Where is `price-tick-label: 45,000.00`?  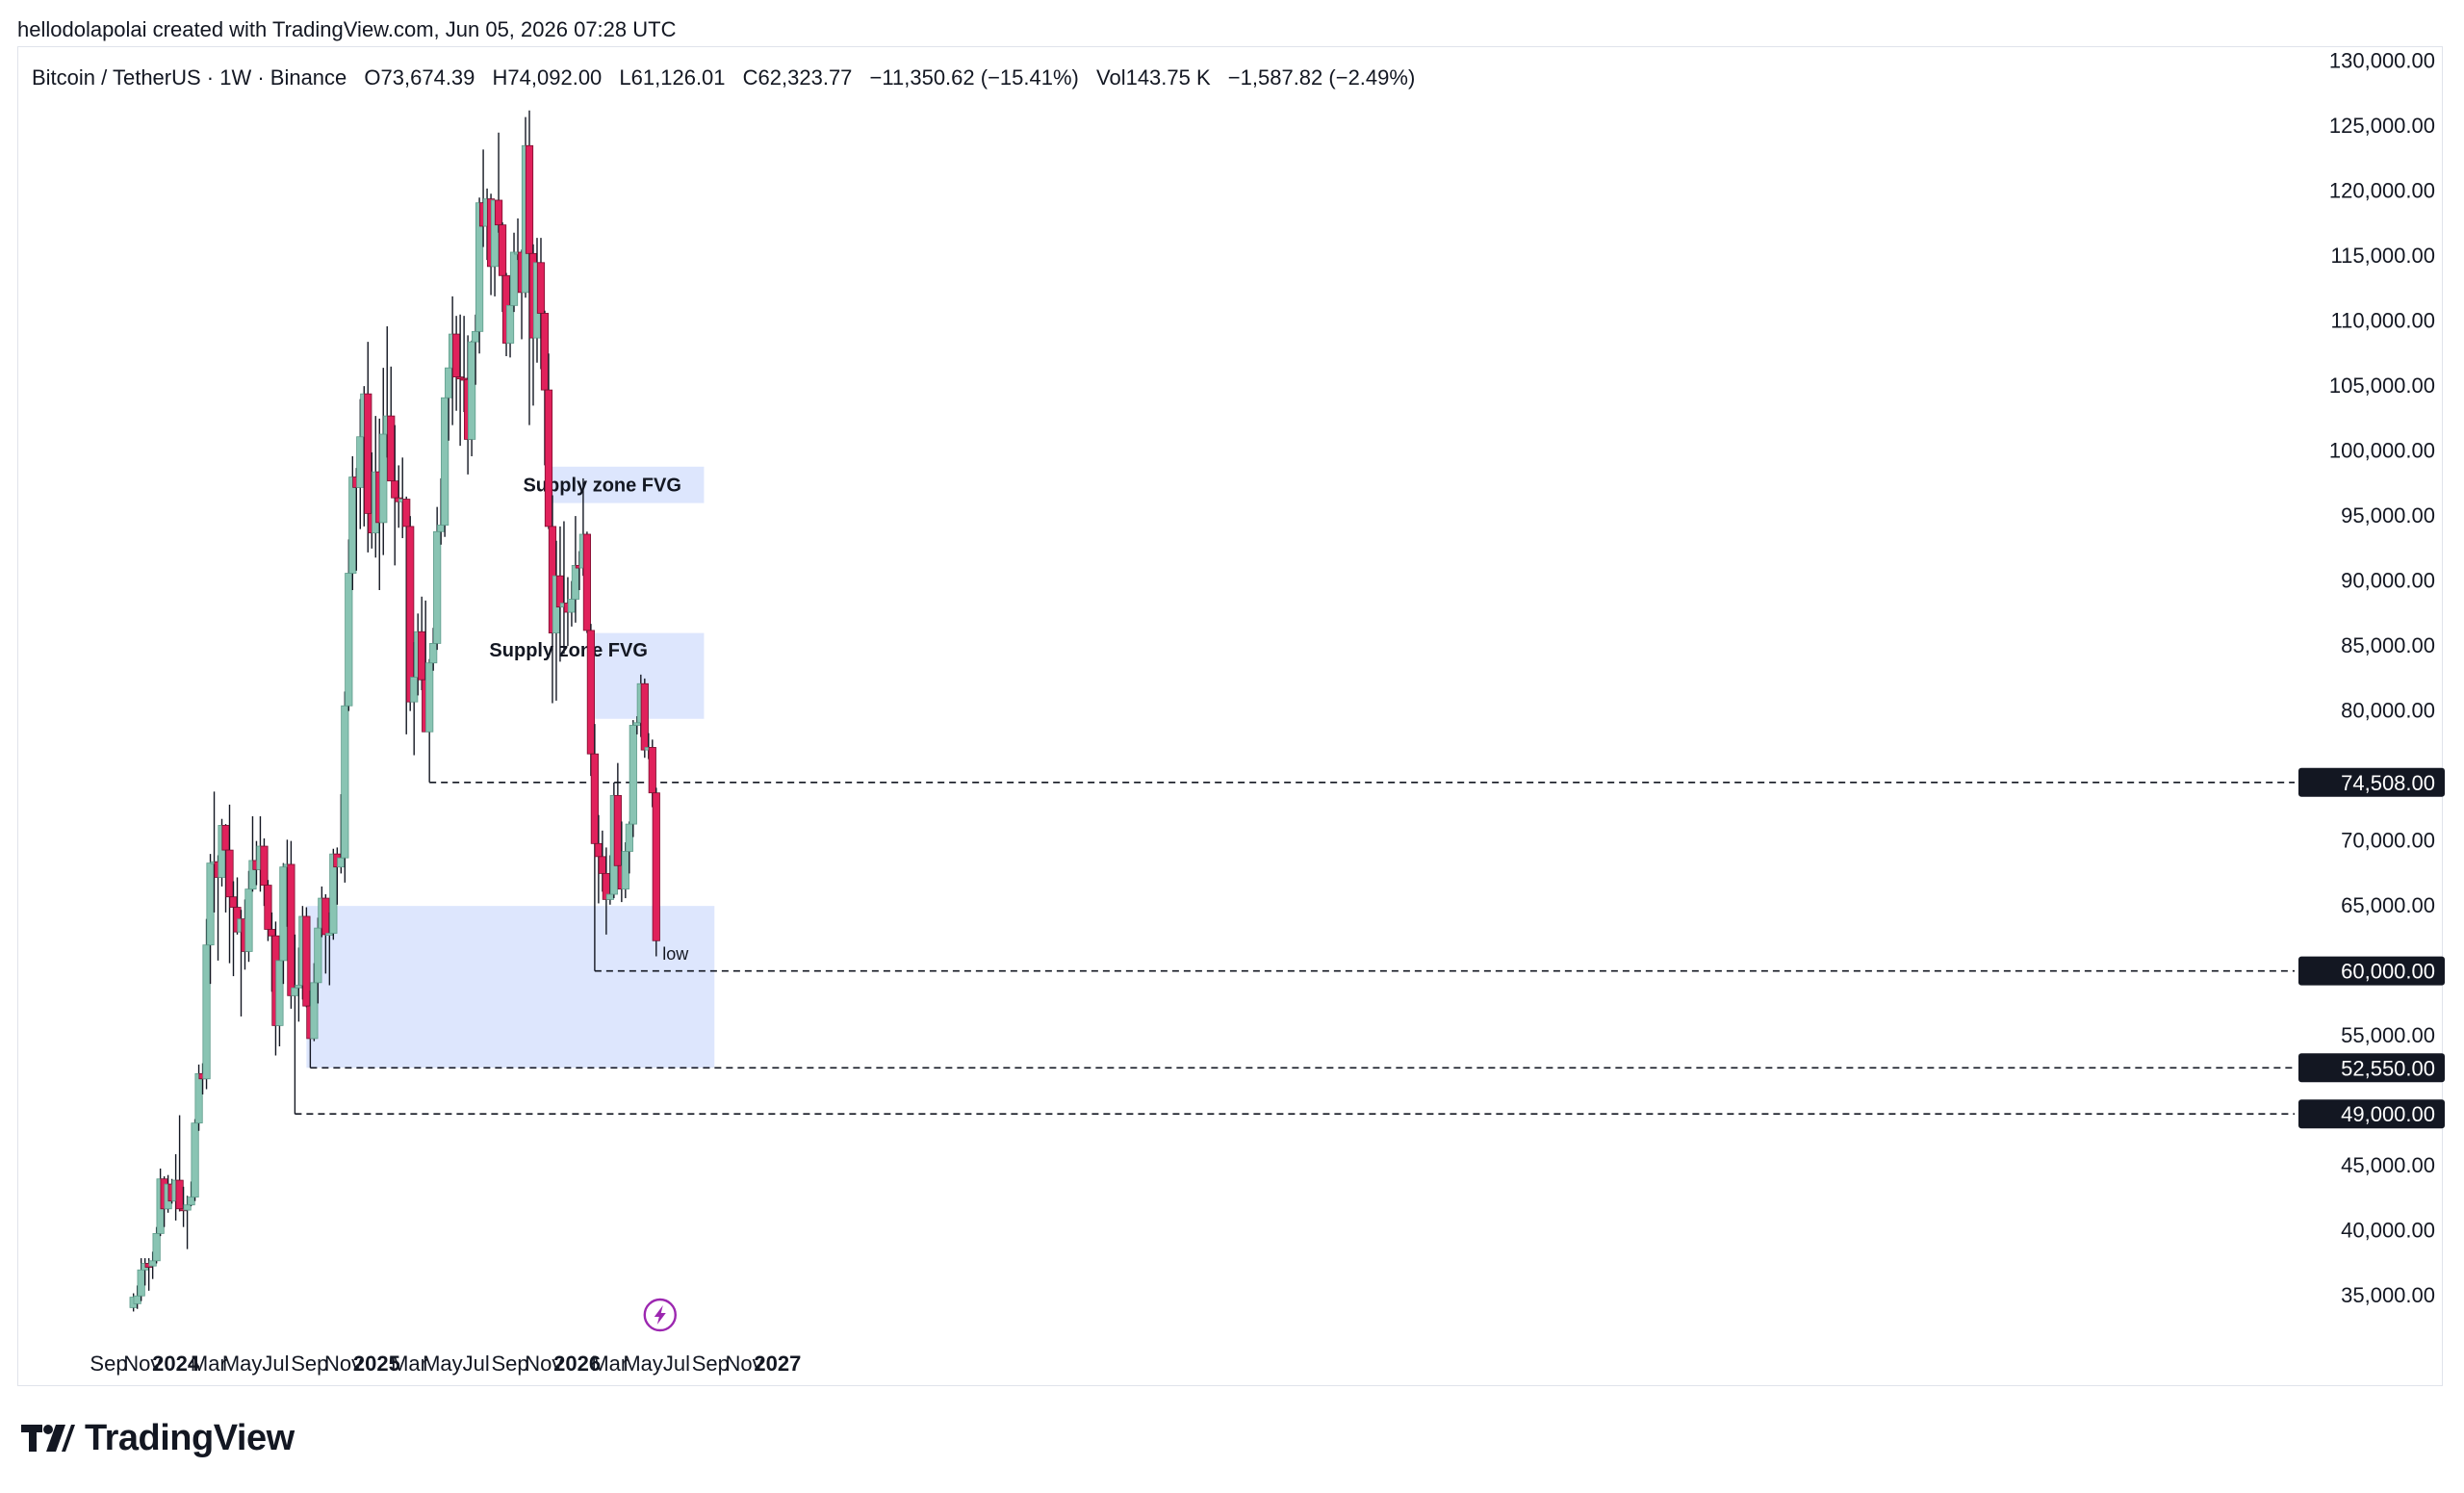 price-tick-label: 45,000.00 is located at coordinates (2388, 1165).